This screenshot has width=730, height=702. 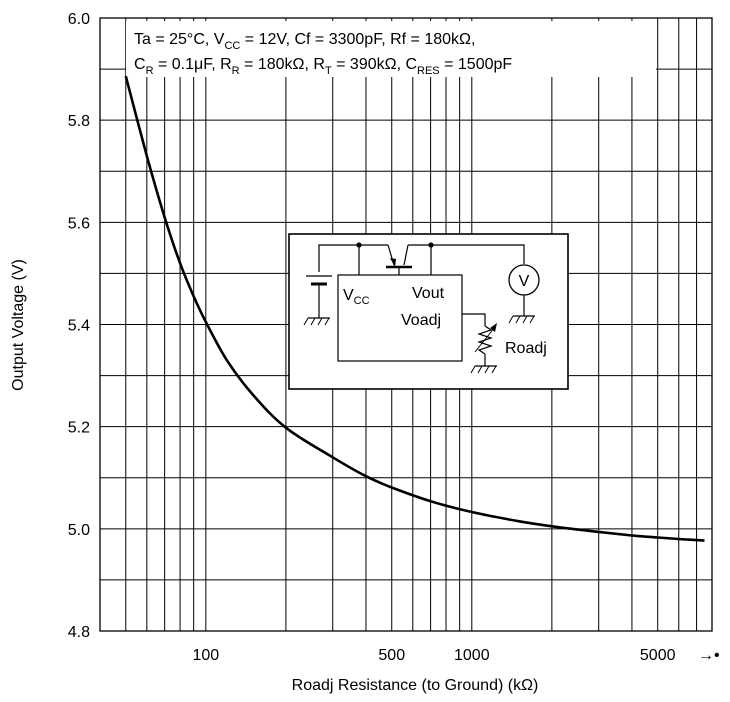 I want to click on x-tick-label: 1000, so click(x=472, y=655).